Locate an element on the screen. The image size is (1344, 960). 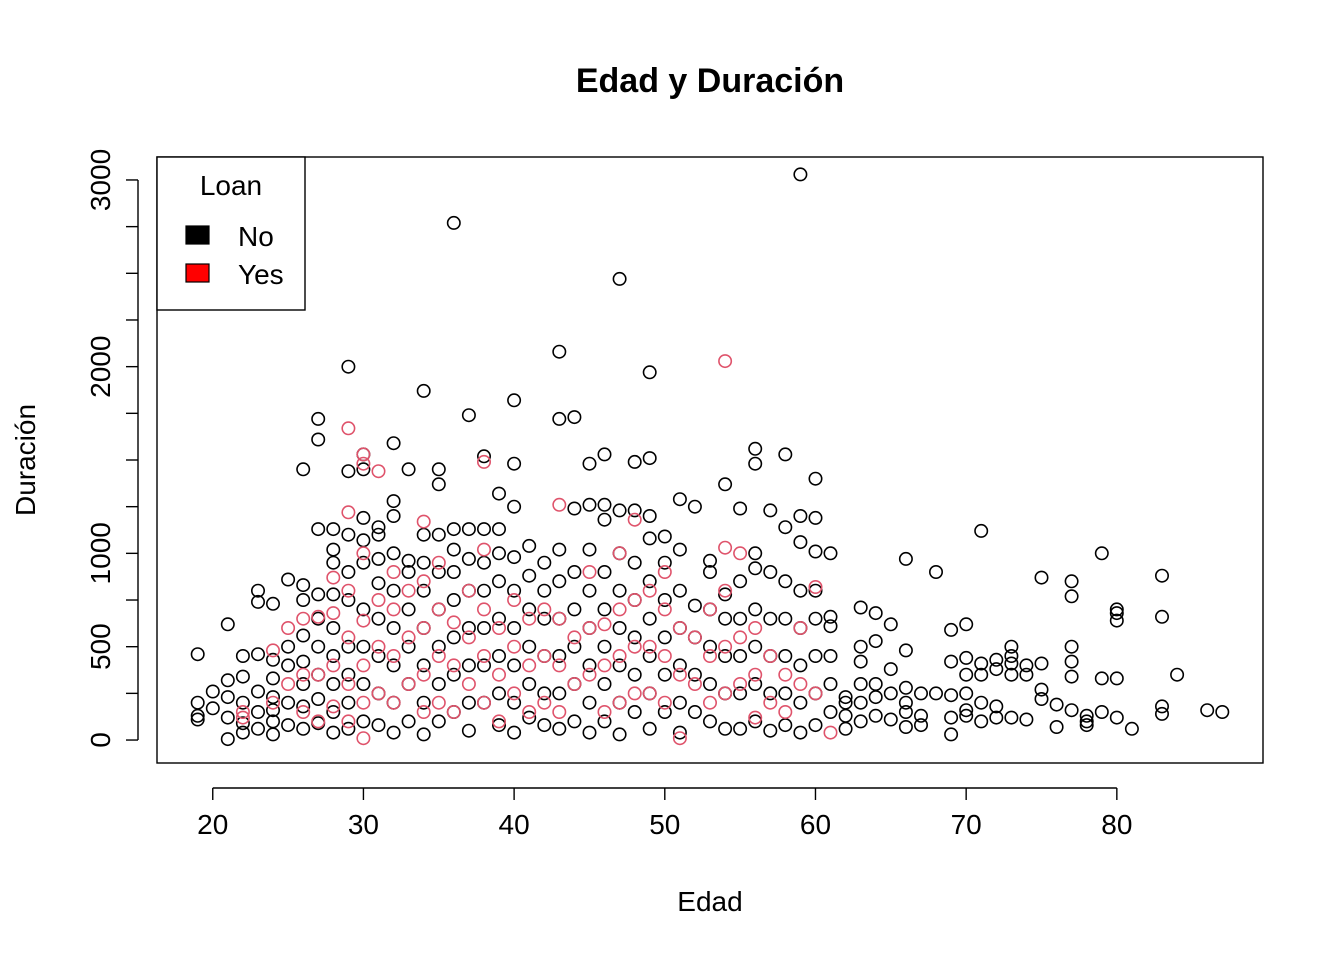
legend-label-yes: Yes is located at coordinates (261, 274).